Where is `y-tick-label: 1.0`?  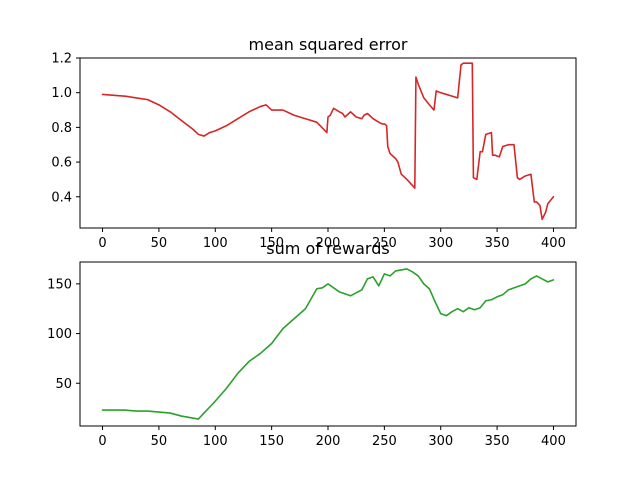
y-tick-label: 1.0 is located at coordinates (61, 93).